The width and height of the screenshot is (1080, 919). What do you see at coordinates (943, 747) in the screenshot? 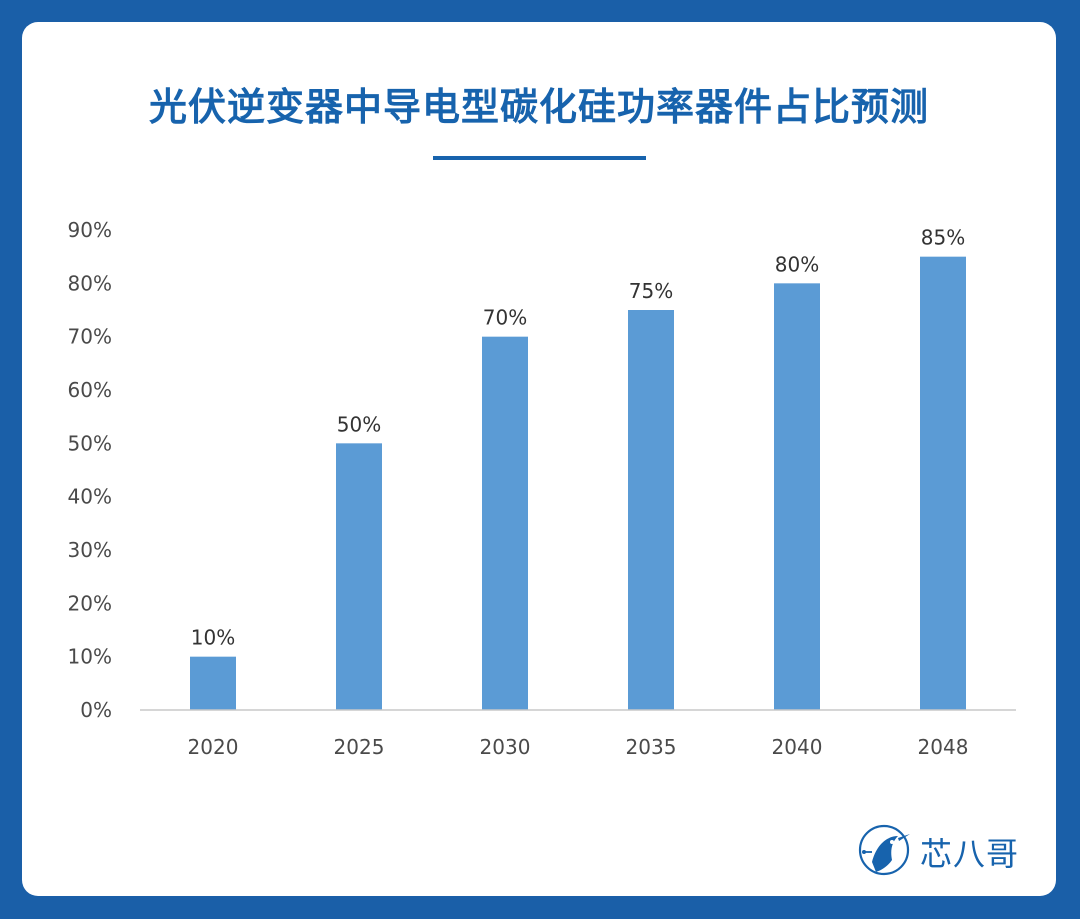
I see `x-tick-label-2048: 2048` at bounding box center [943, 747].